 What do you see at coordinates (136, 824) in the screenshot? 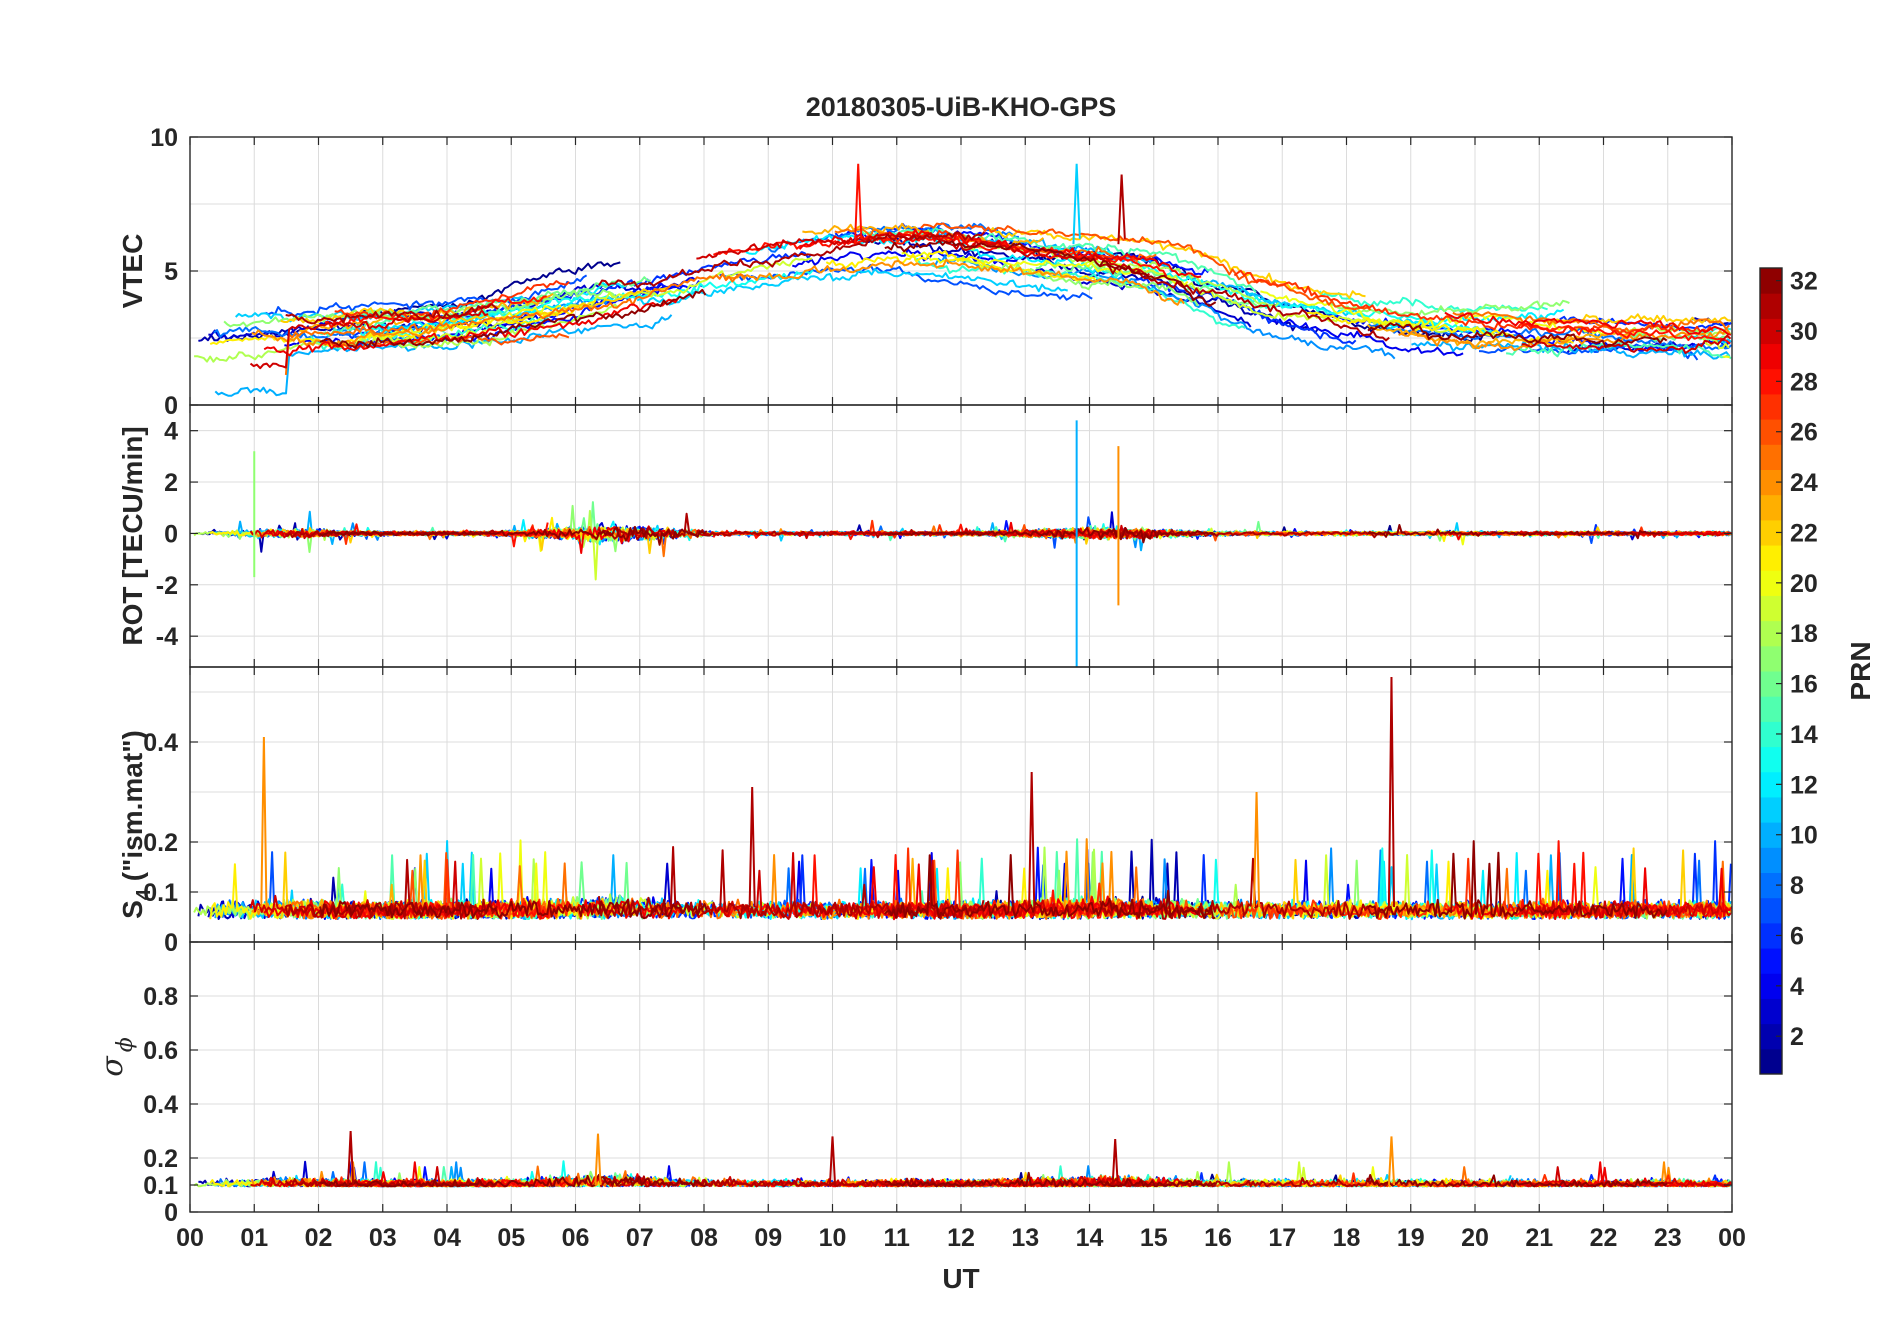
I see `y-axis-label: S4 ("ism.mat")` at bounding box center [136, 824].